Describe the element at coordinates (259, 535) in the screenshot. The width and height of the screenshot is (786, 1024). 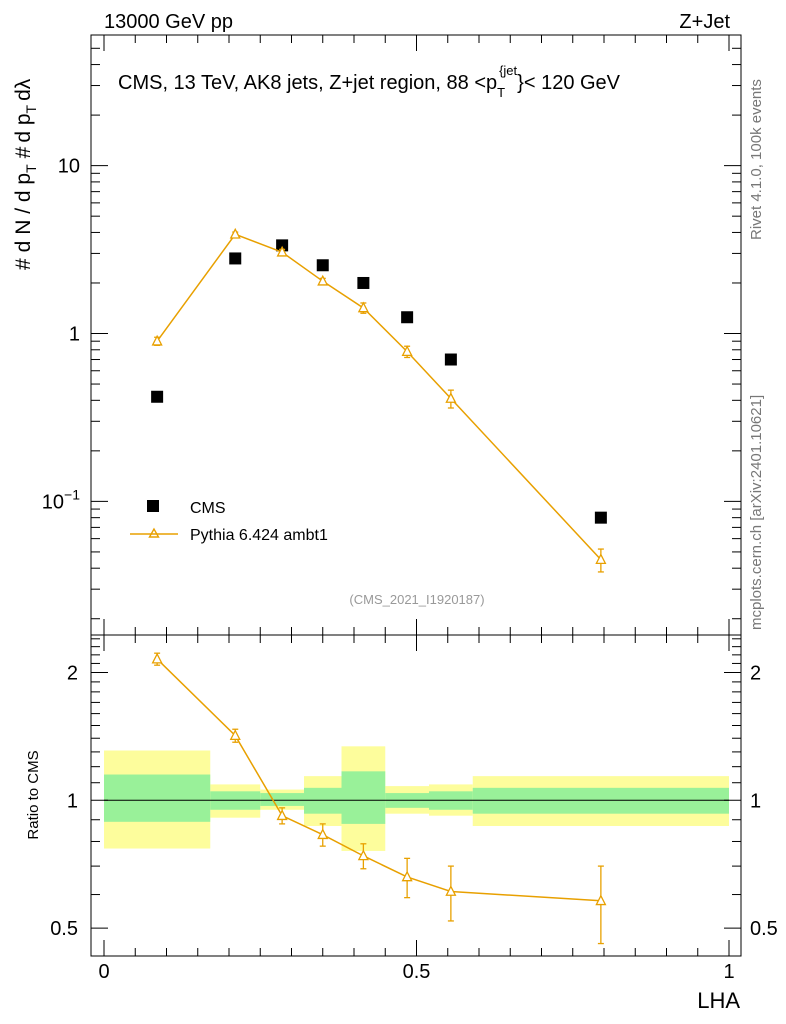
I see `legend-mc-label: Pythia 6.424 ambt1` at that location.